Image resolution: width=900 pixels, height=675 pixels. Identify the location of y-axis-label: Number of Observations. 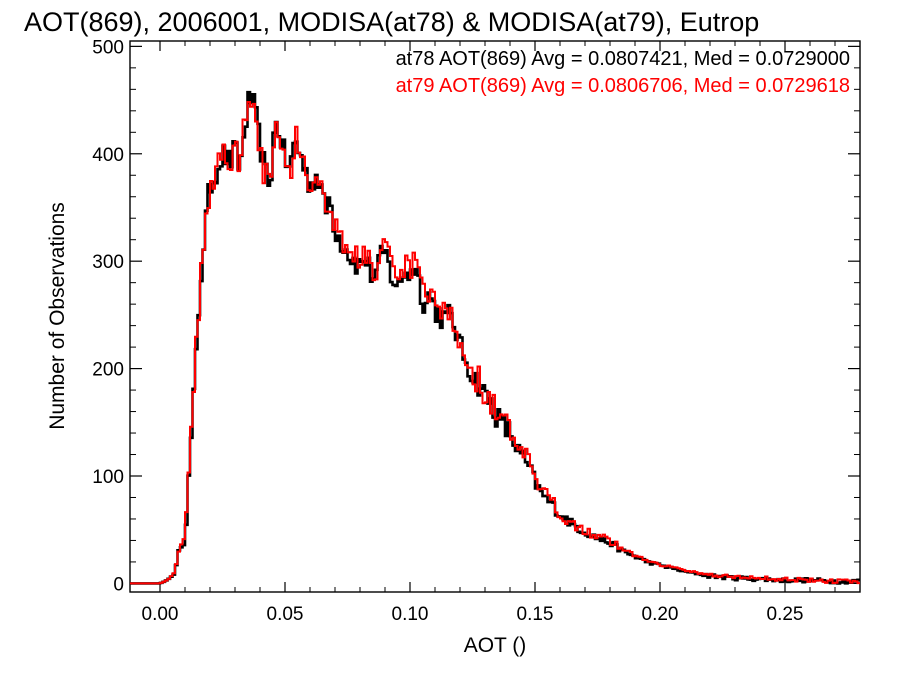
(57, 316).